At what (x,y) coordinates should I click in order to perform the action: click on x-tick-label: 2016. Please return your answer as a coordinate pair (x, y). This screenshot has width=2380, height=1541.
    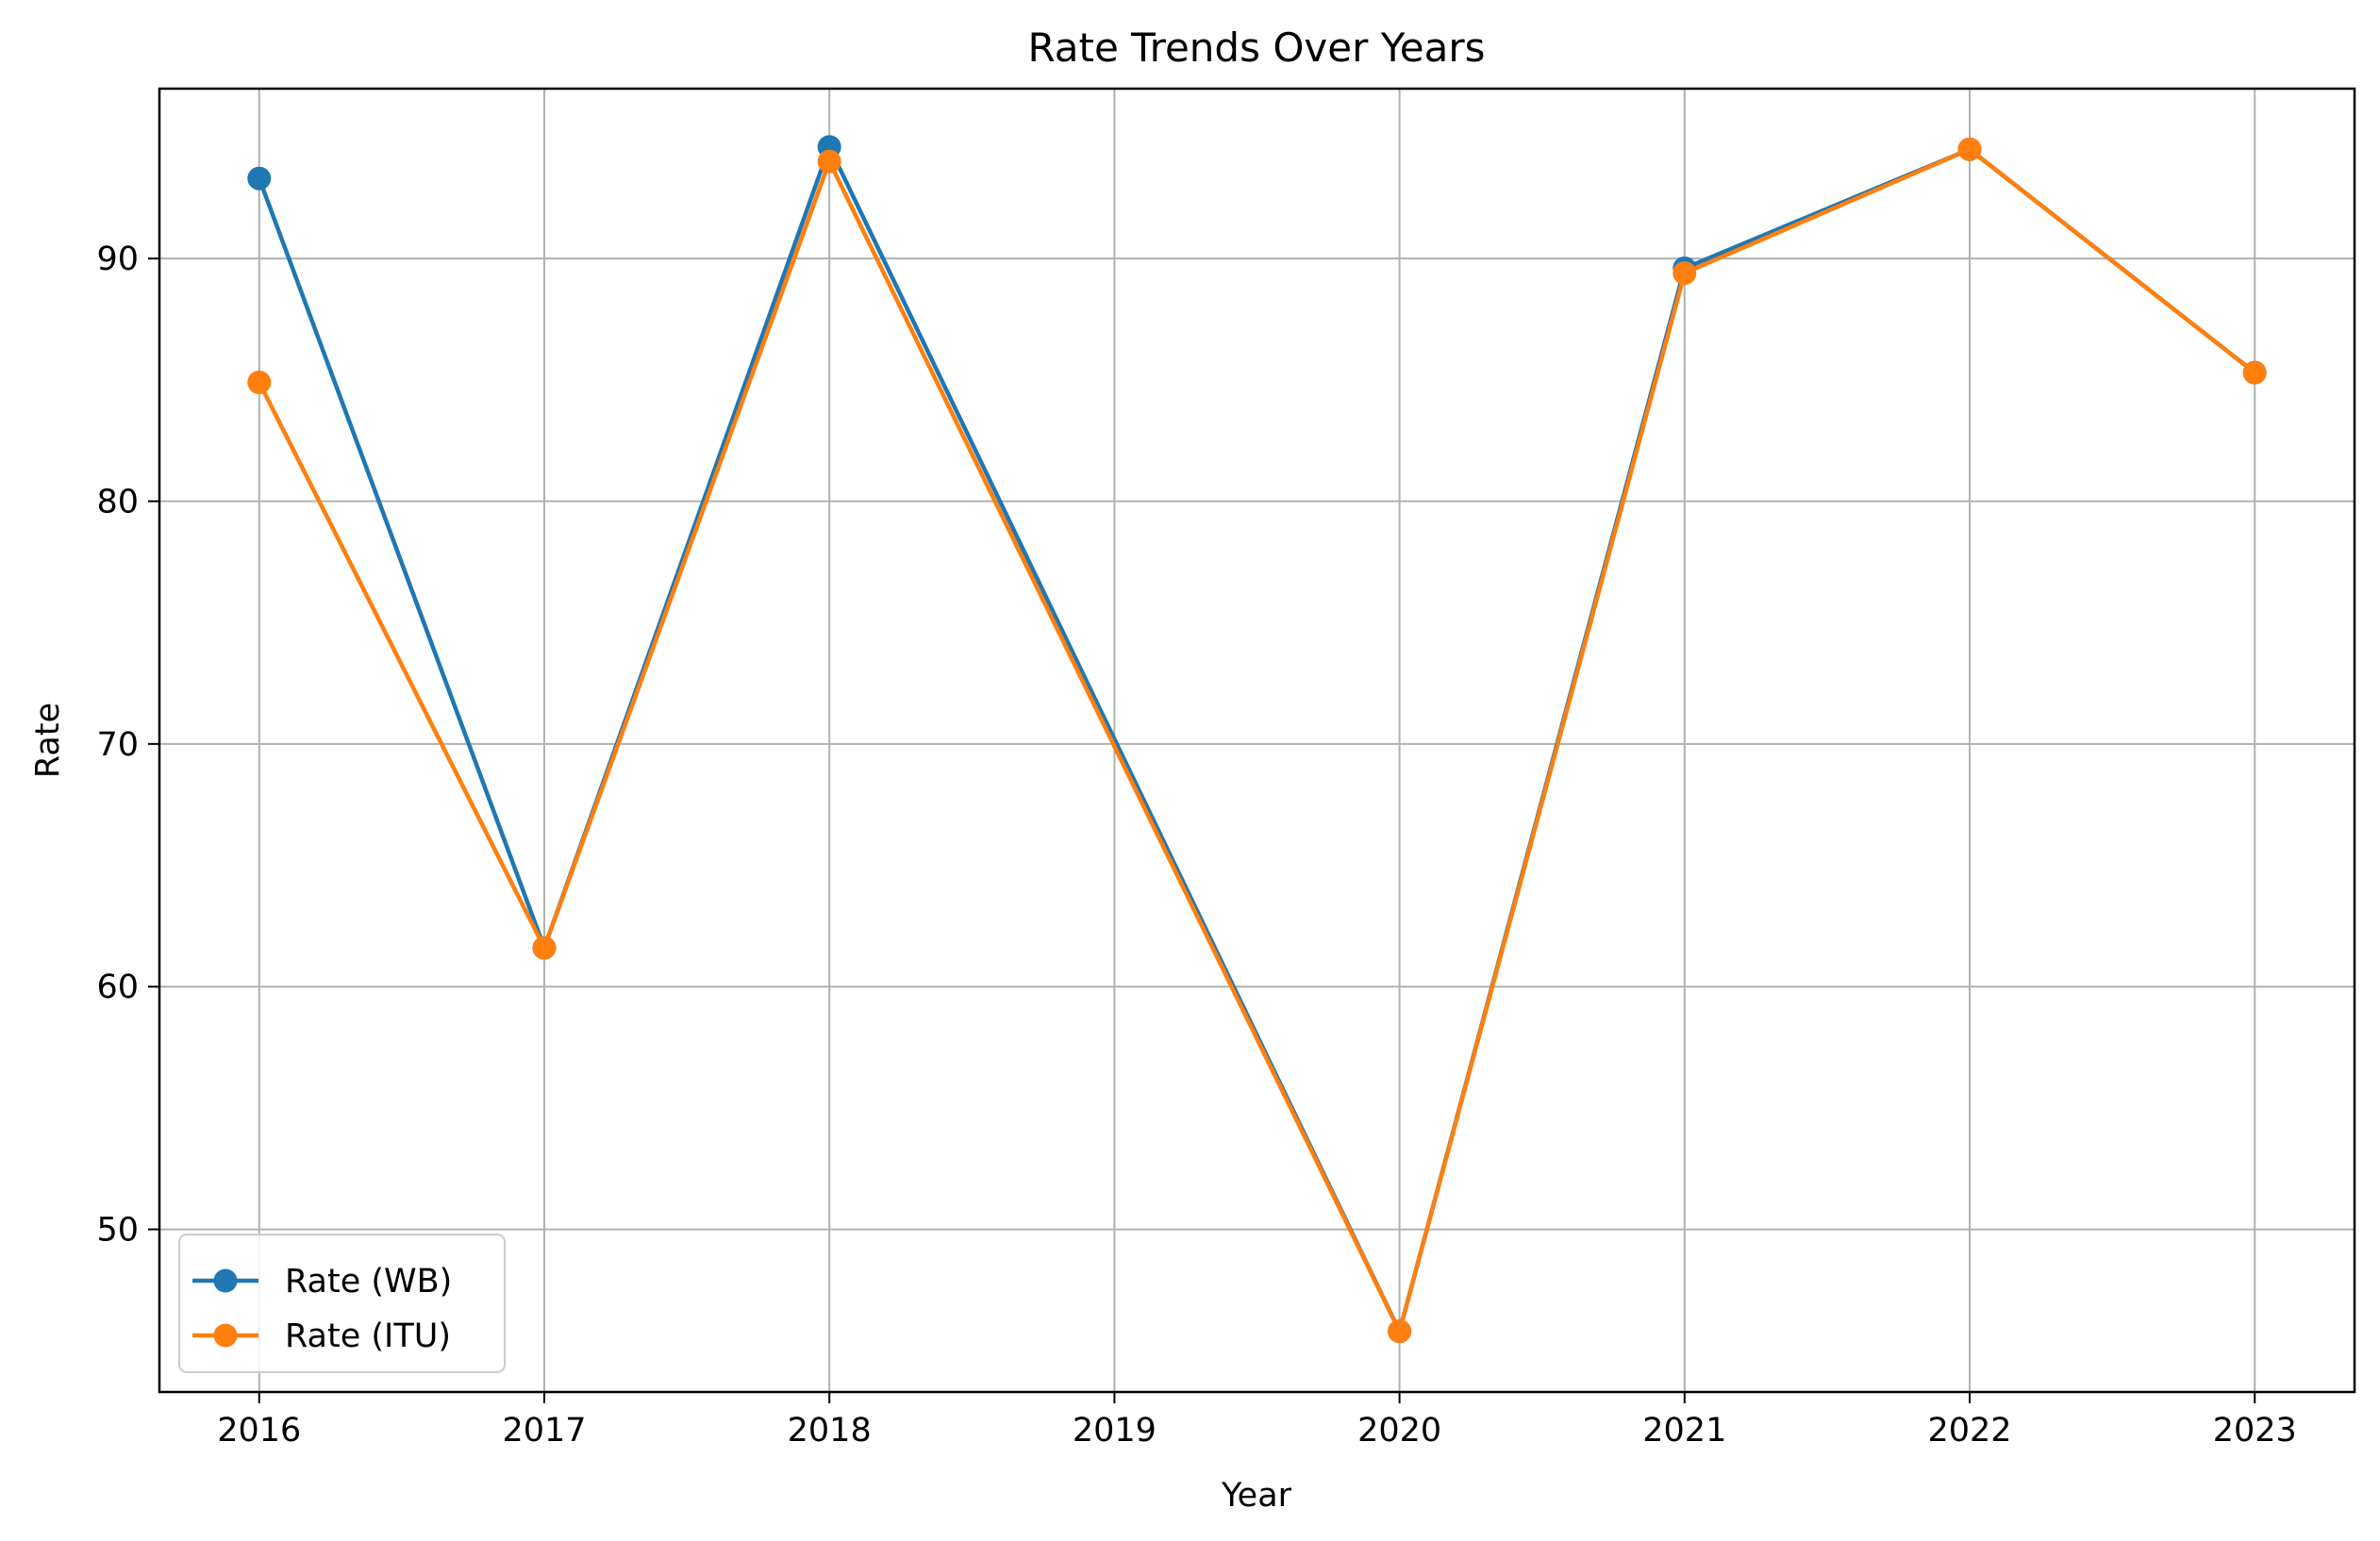
    Looking at the image, I should click on (259, 1431).